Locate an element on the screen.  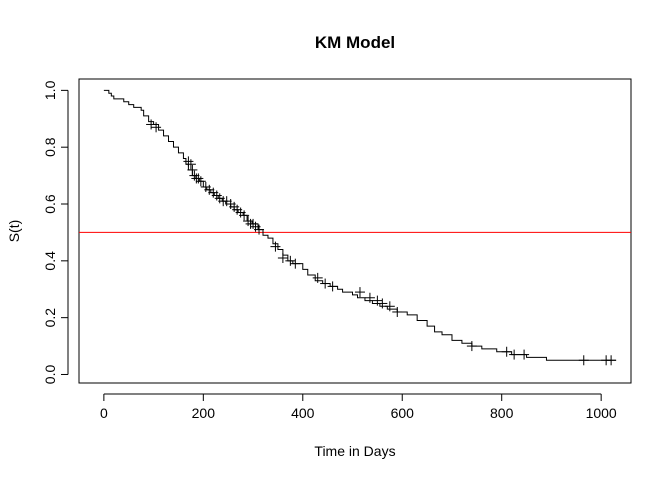
x-tick-label: 800 is located at coordinates (502, 413).